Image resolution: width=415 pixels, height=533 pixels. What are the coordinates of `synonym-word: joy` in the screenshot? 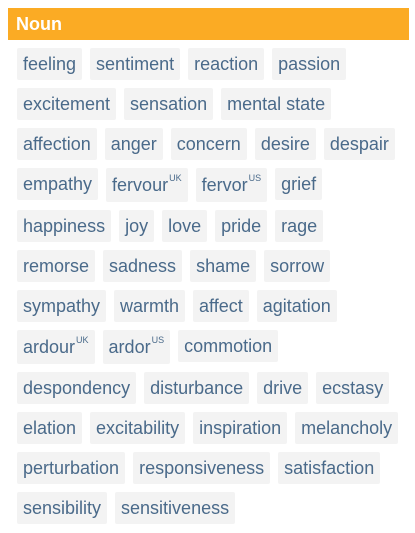 It's located at (137, 226).